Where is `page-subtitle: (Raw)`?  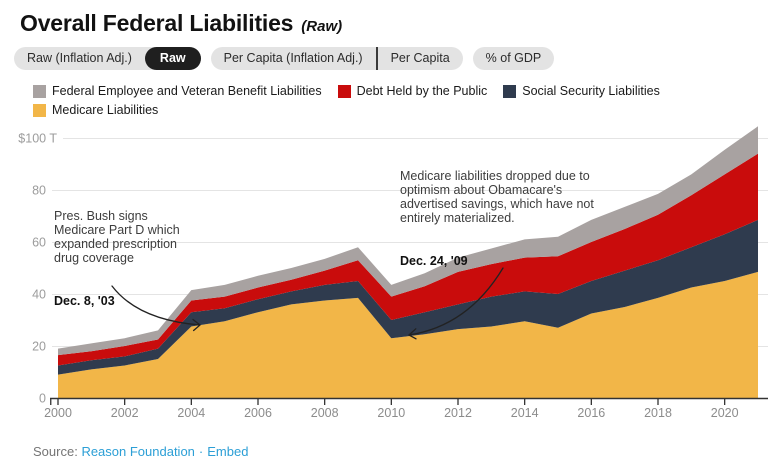
page-subtitle: (Raw) is located at coordinates (322, 26).